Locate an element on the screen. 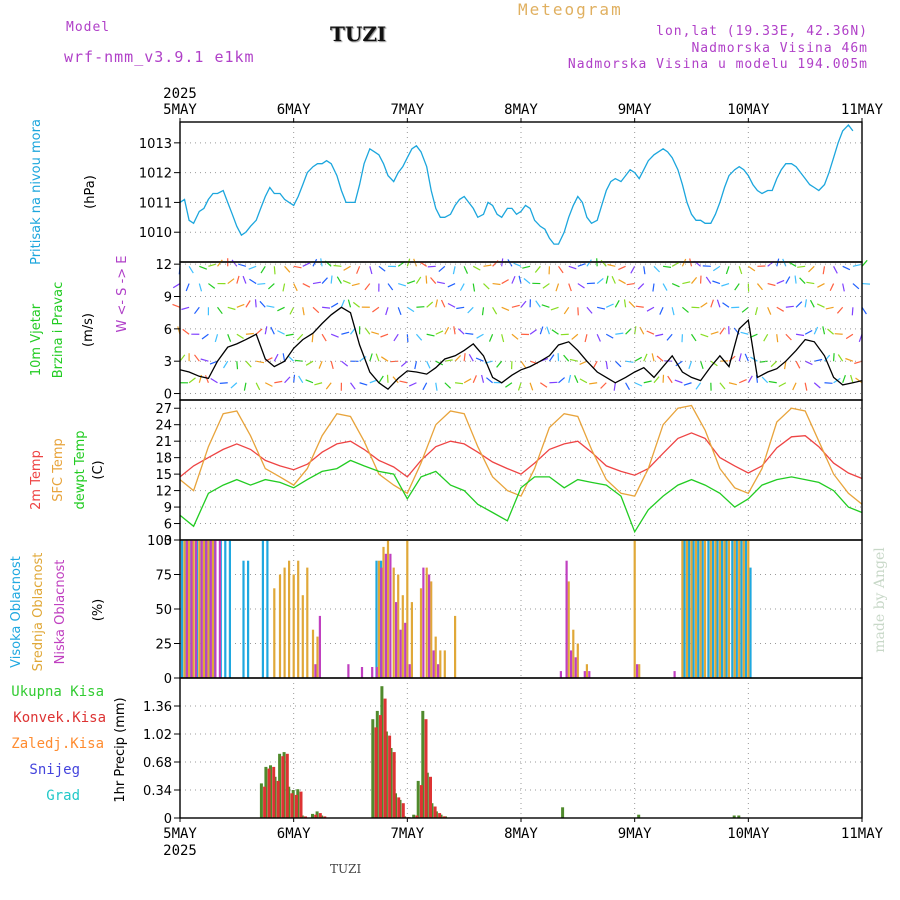 The width and height of the screenshot is (900, 900). footer-station: TUZI is located at coordinates (346, 869).